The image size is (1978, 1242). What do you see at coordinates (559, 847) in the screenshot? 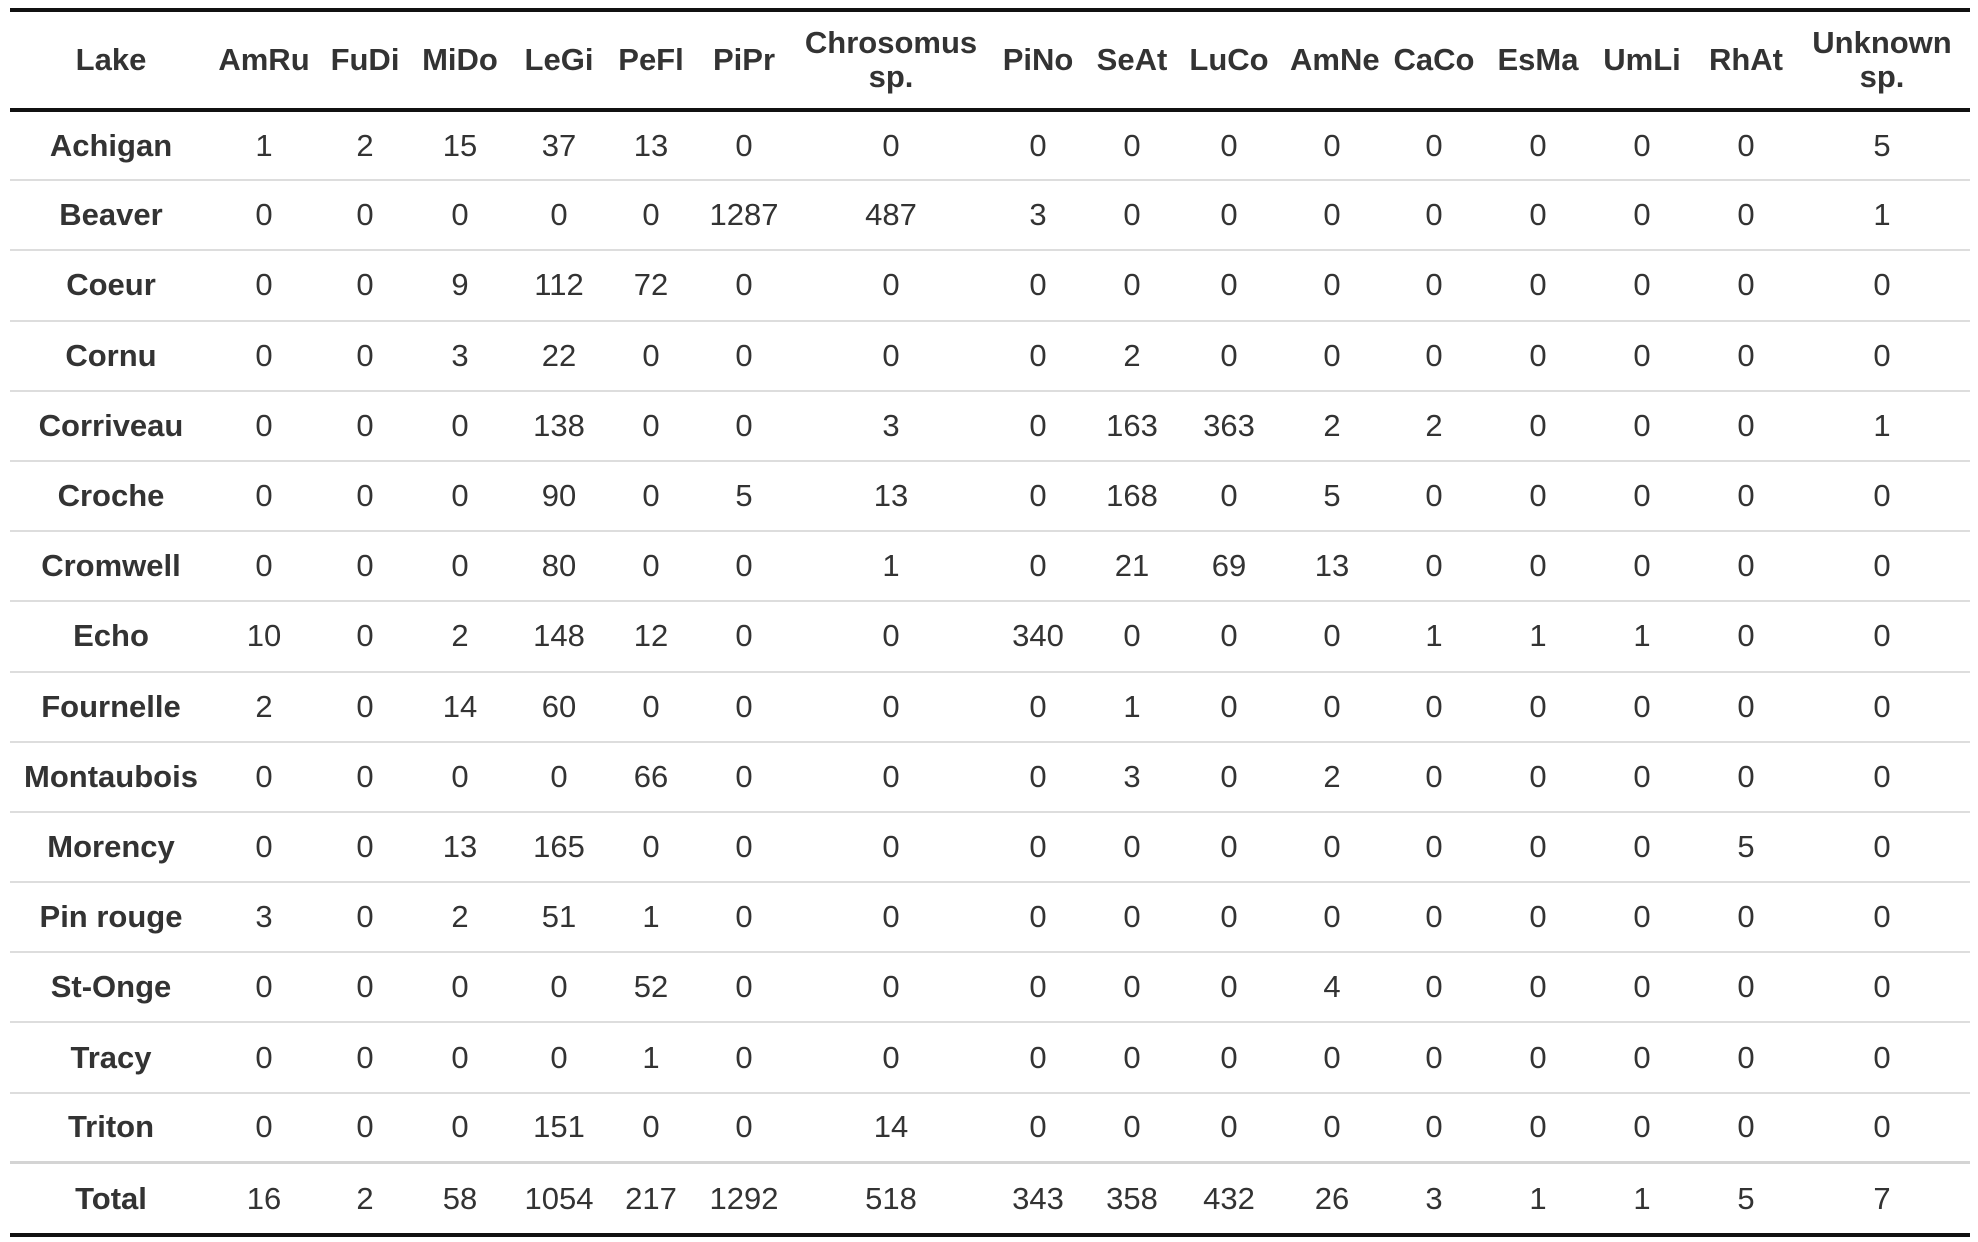
I see `count-cell: 165` at bounding box center [559, 847].